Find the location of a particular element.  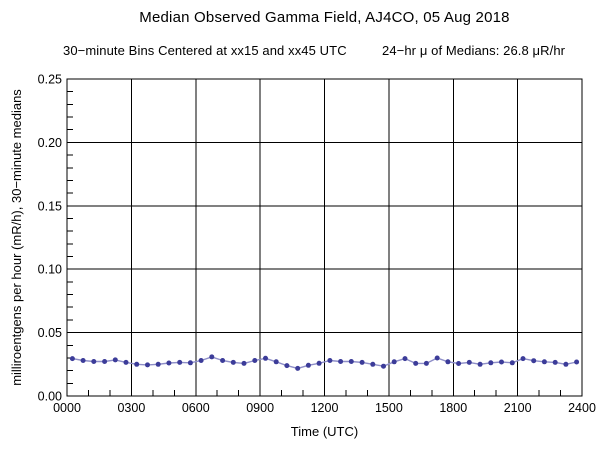

subtitle-mean-of-medians: 24−hr μ of Medians: 26.8 μR/hr is located at coordinates (474, 50).